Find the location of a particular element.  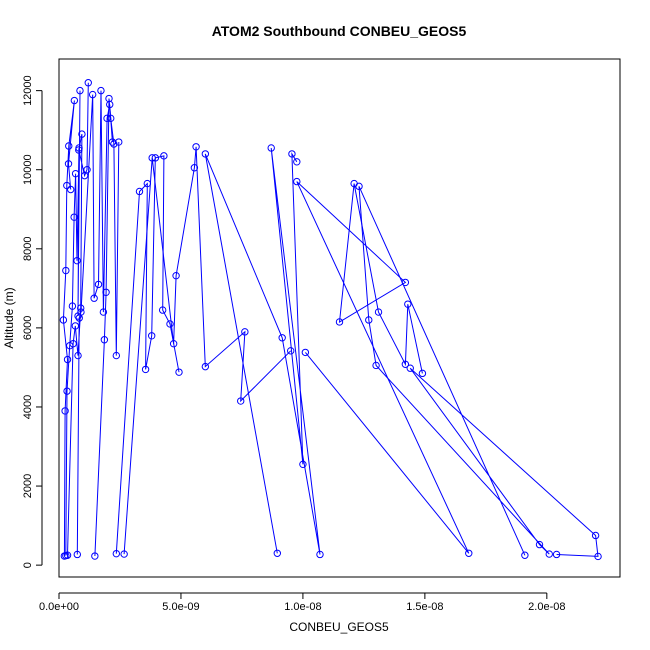

y-tick-label: 6000 is located at coordinates (28, 328).